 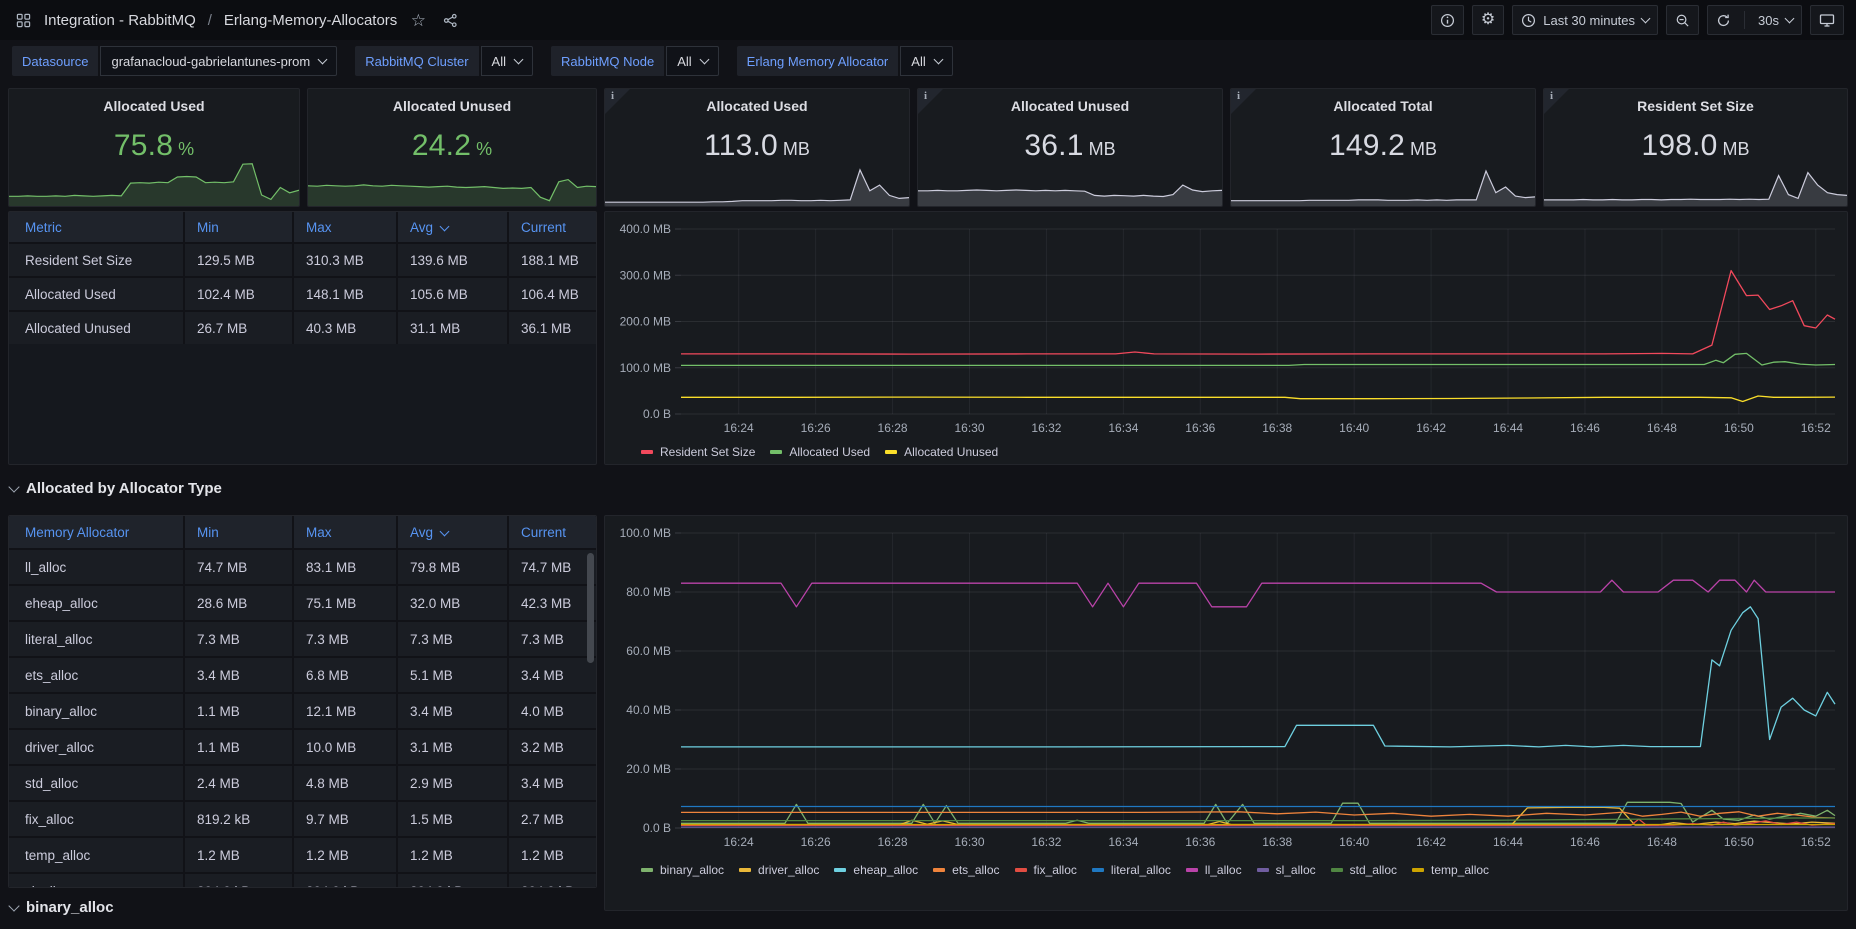 I want to click on row-label-cell: driver_alloc, so click(x=96, y=747).